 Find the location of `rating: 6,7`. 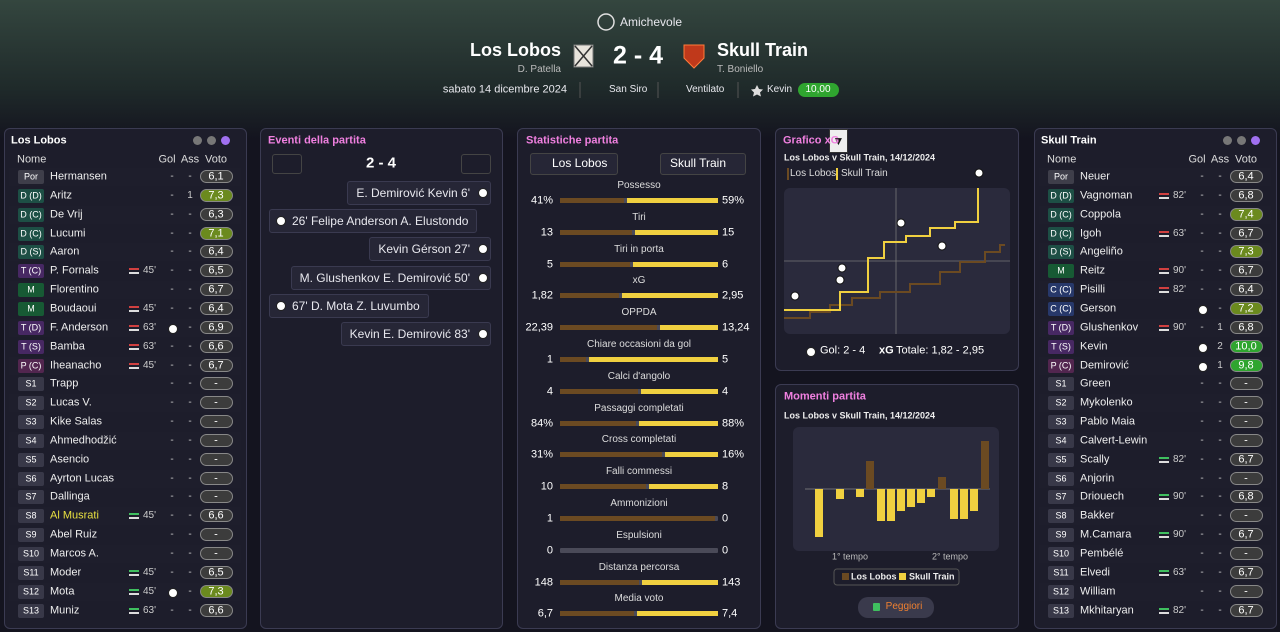

rating: 6,7 is located at coordinates (216, 365).